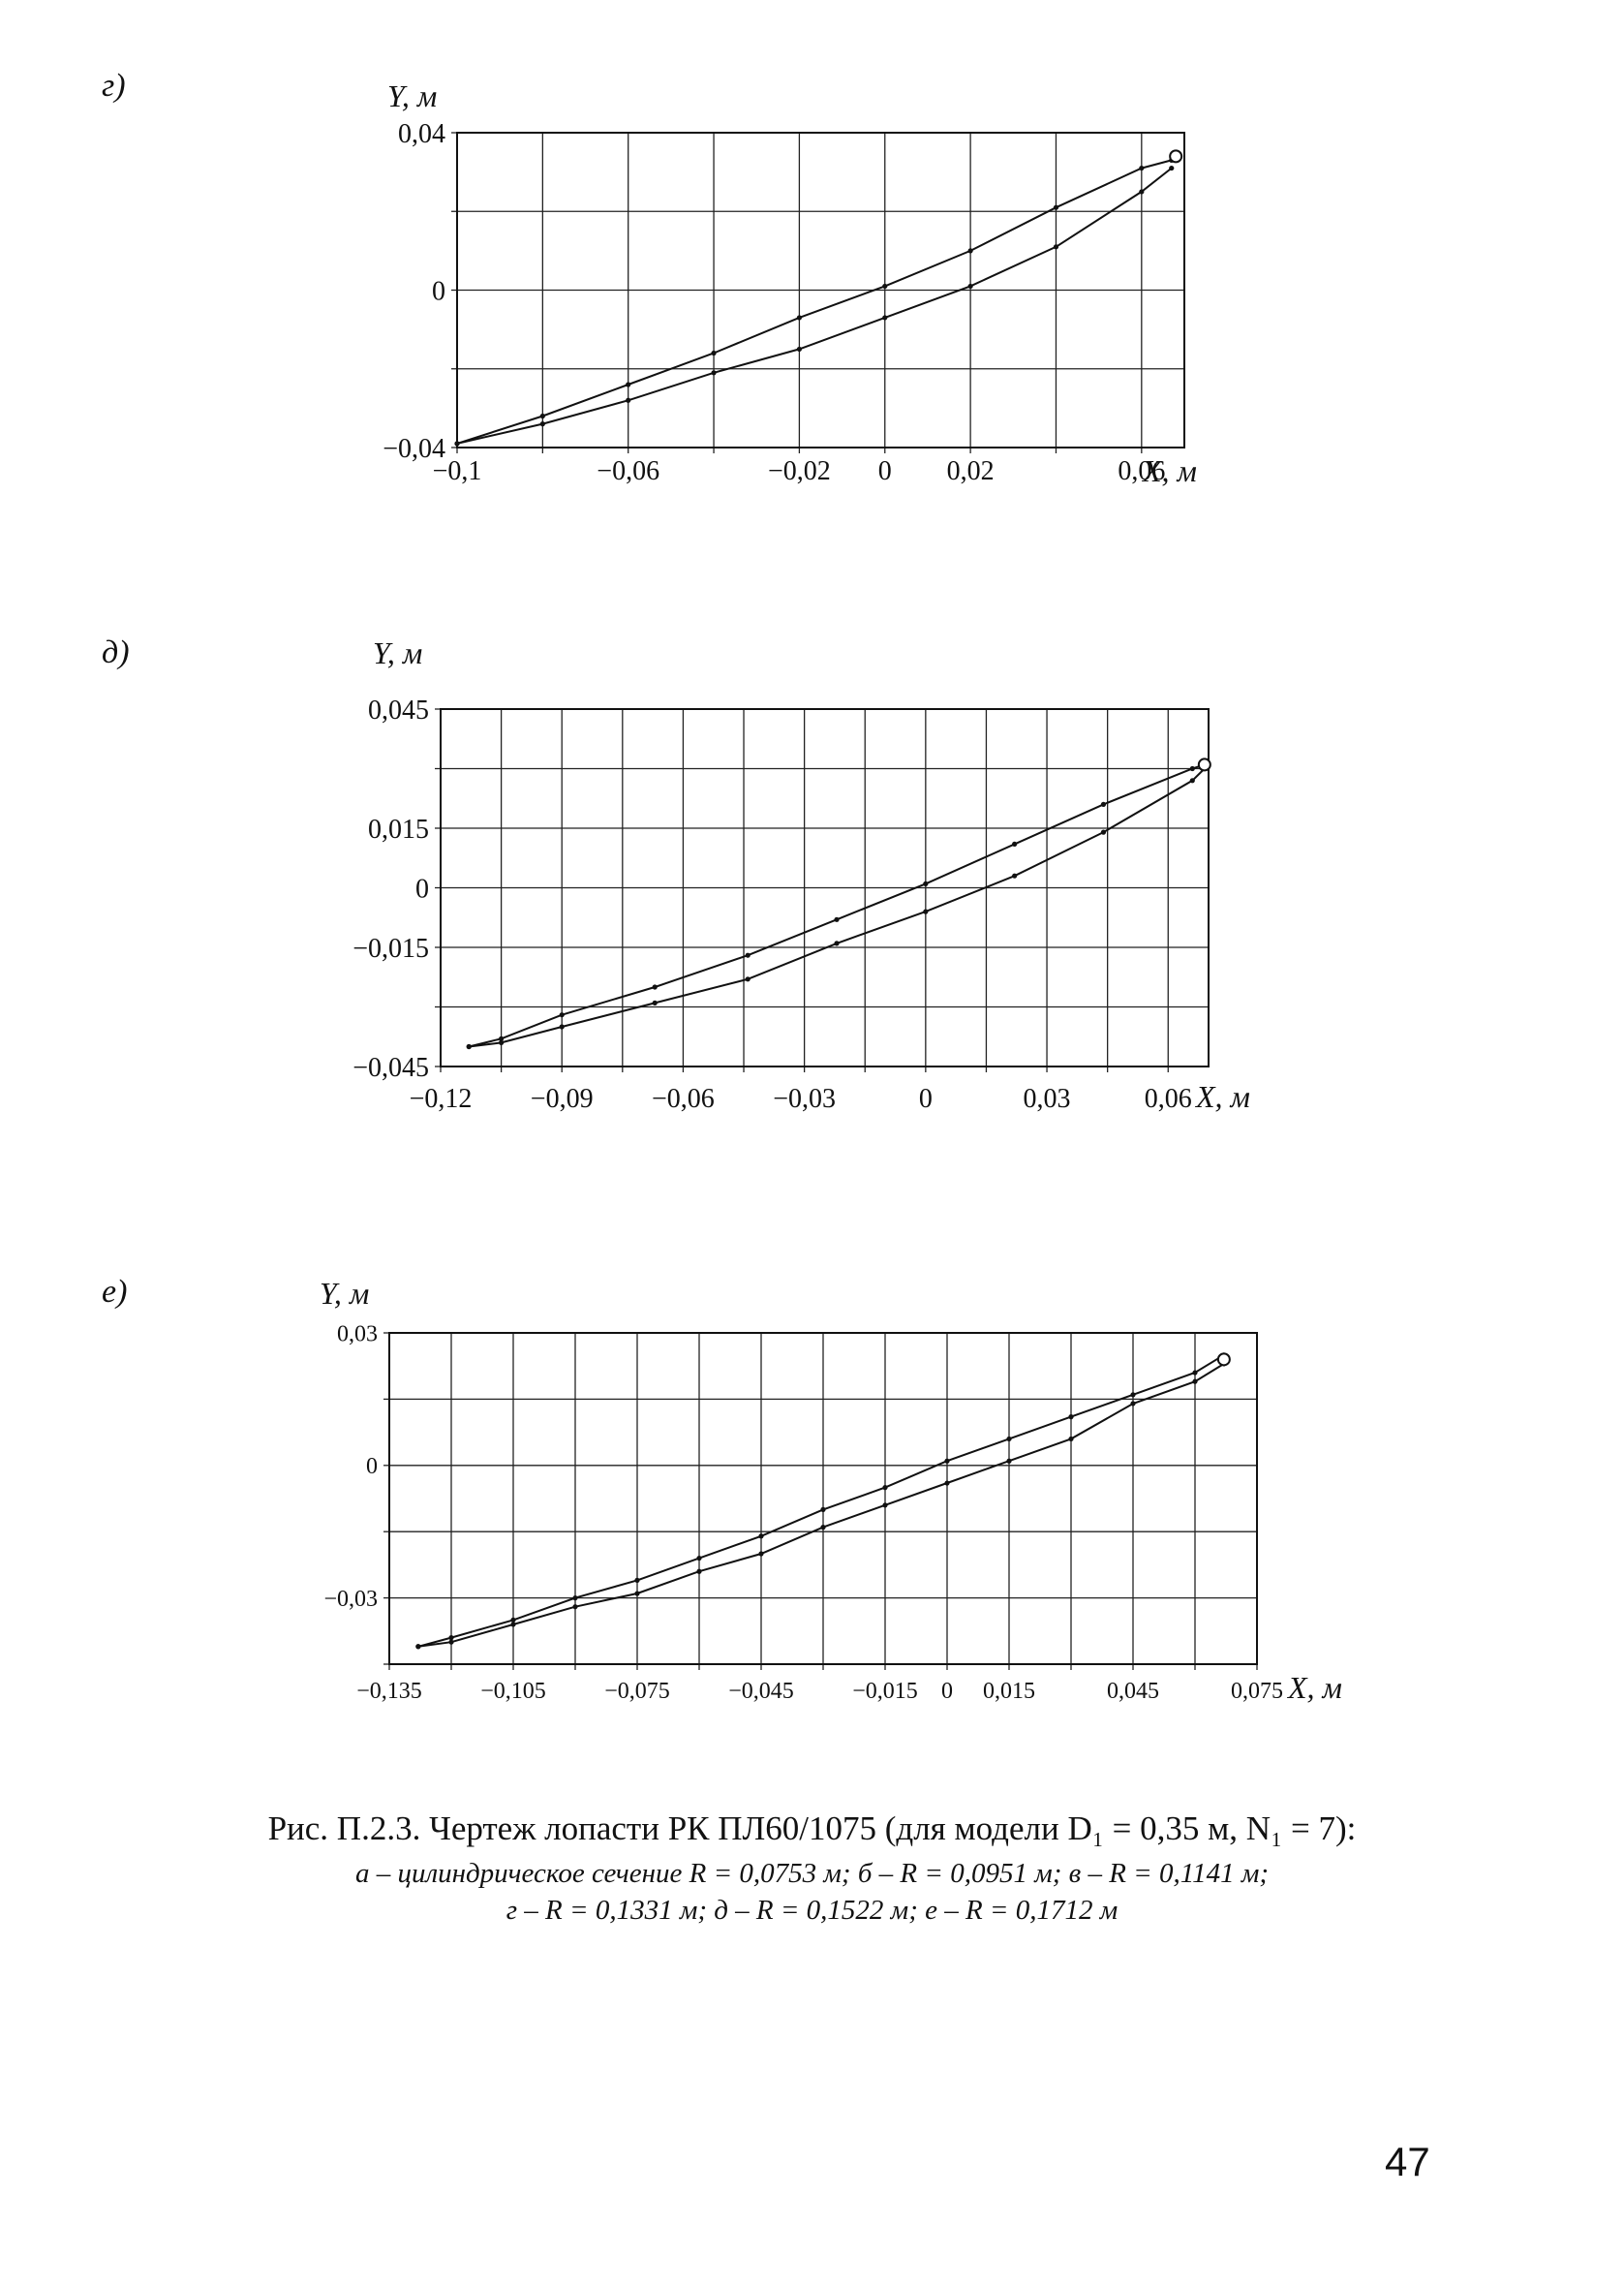 The width and height of the screenshot is (1624, 2288). I want to click on x-tick-label: −0,02, so click(799, 471).